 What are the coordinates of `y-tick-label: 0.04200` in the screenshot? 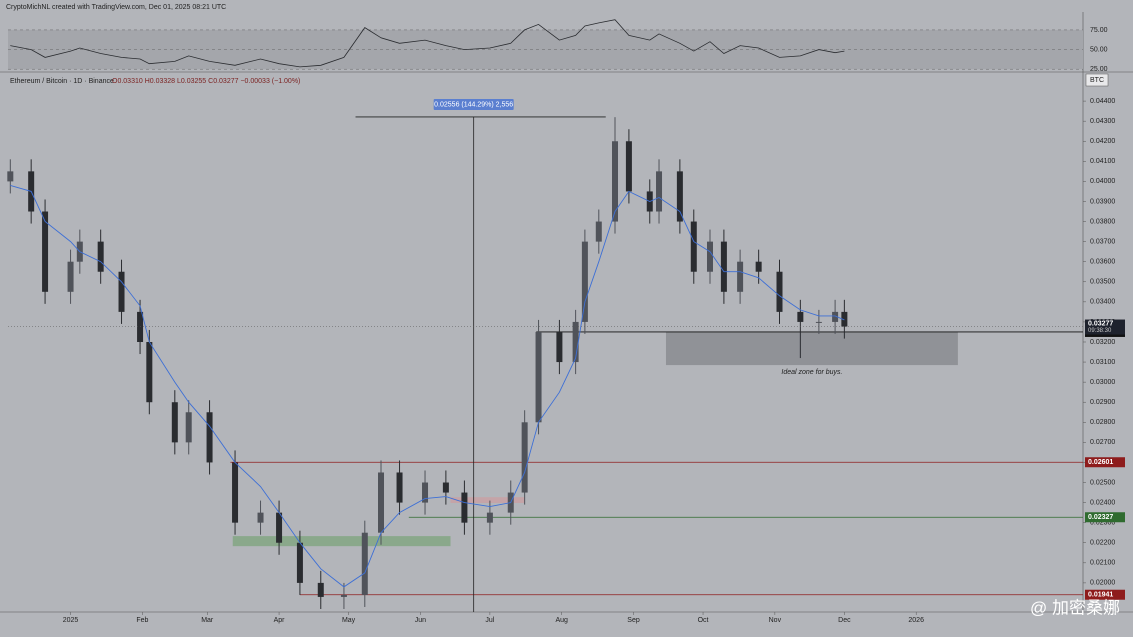 It's located at (1102, 141).